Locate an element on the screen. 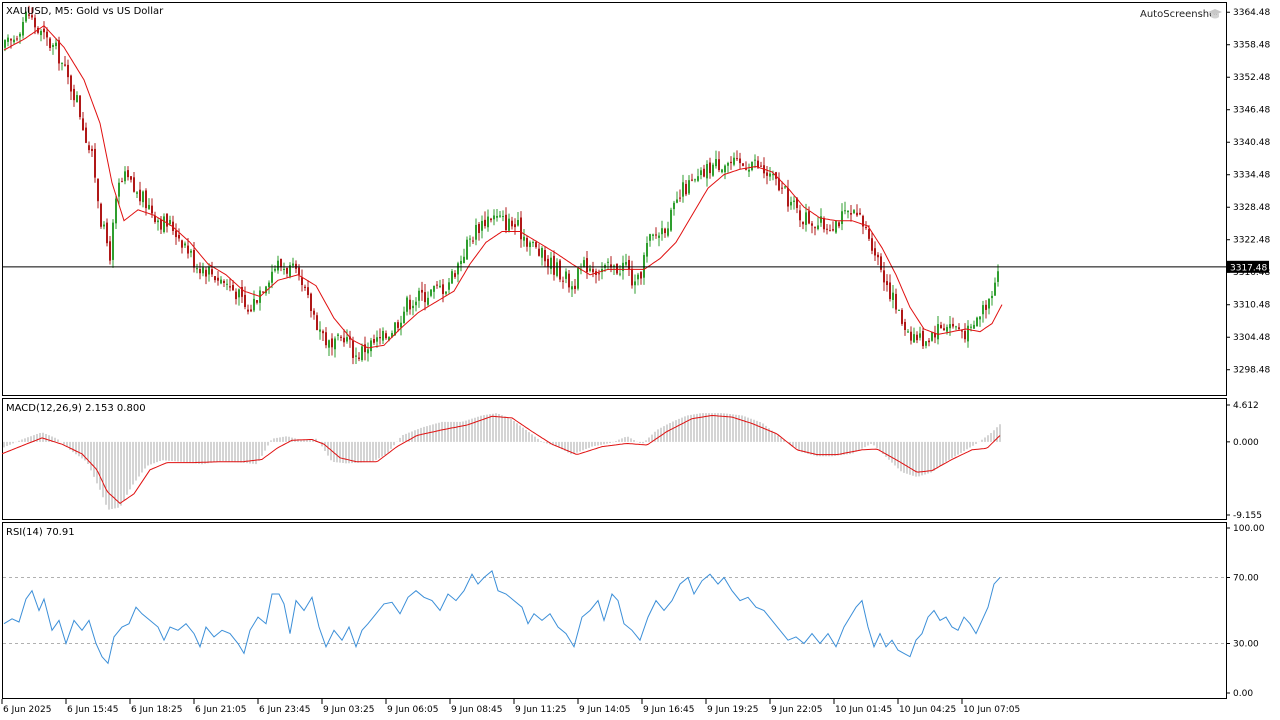 This screenshot has width=1280, height=720. rsi-line is located at coordinates (502, 617).